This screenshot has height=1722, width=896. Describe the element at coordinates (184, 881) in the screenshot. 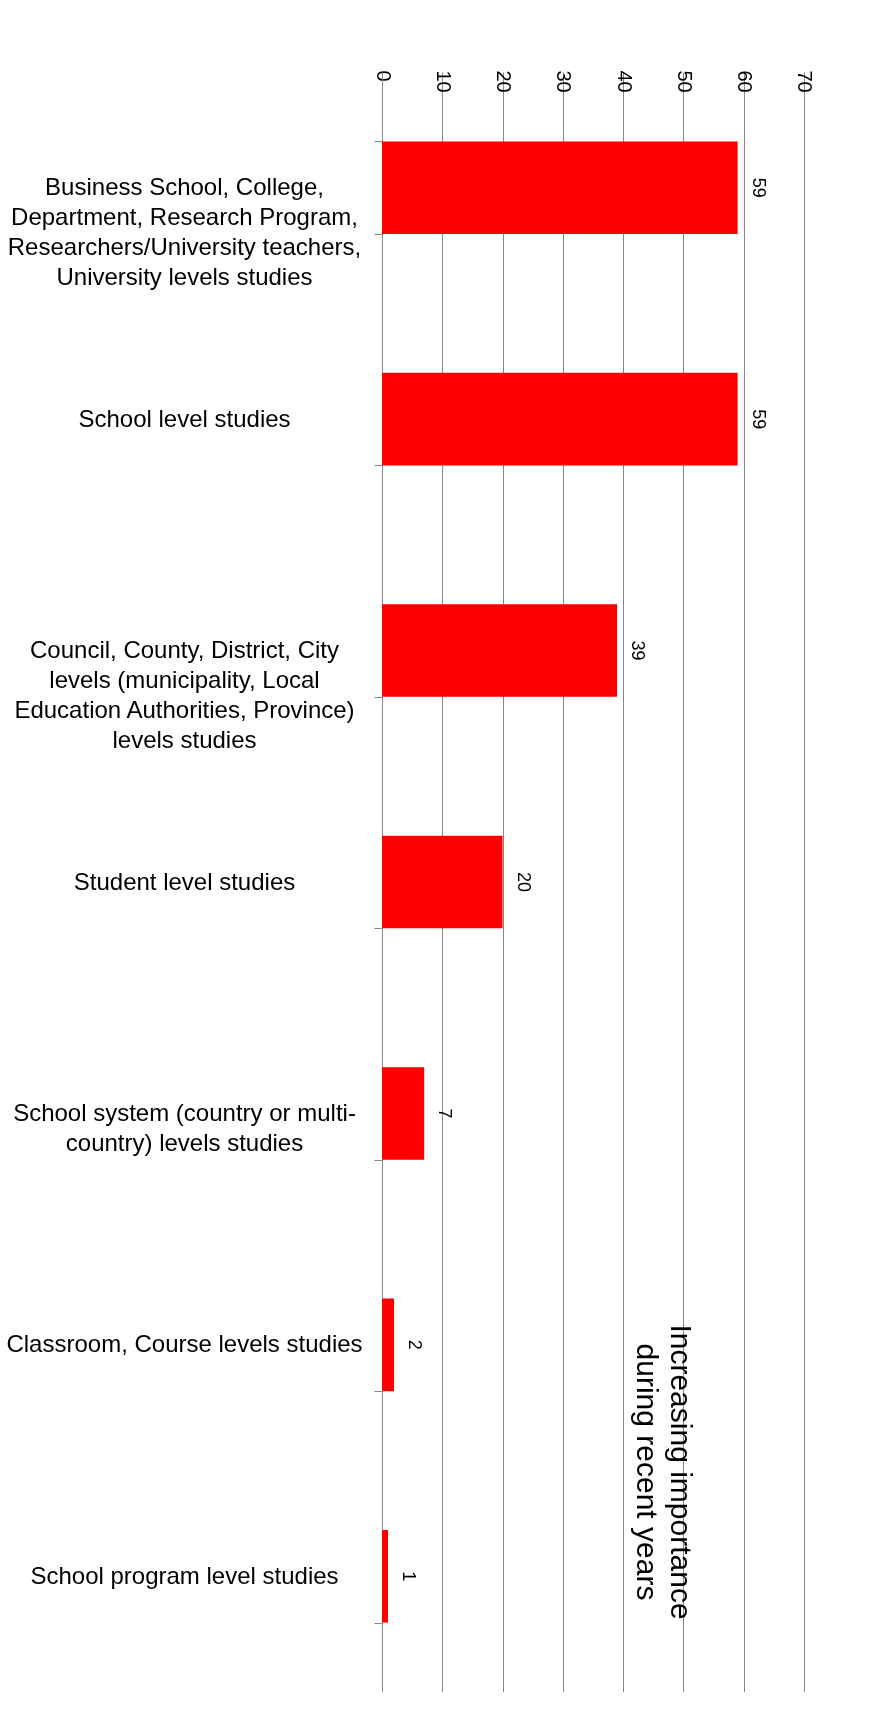

I see `y-tick-label: Student level studies` at that location.